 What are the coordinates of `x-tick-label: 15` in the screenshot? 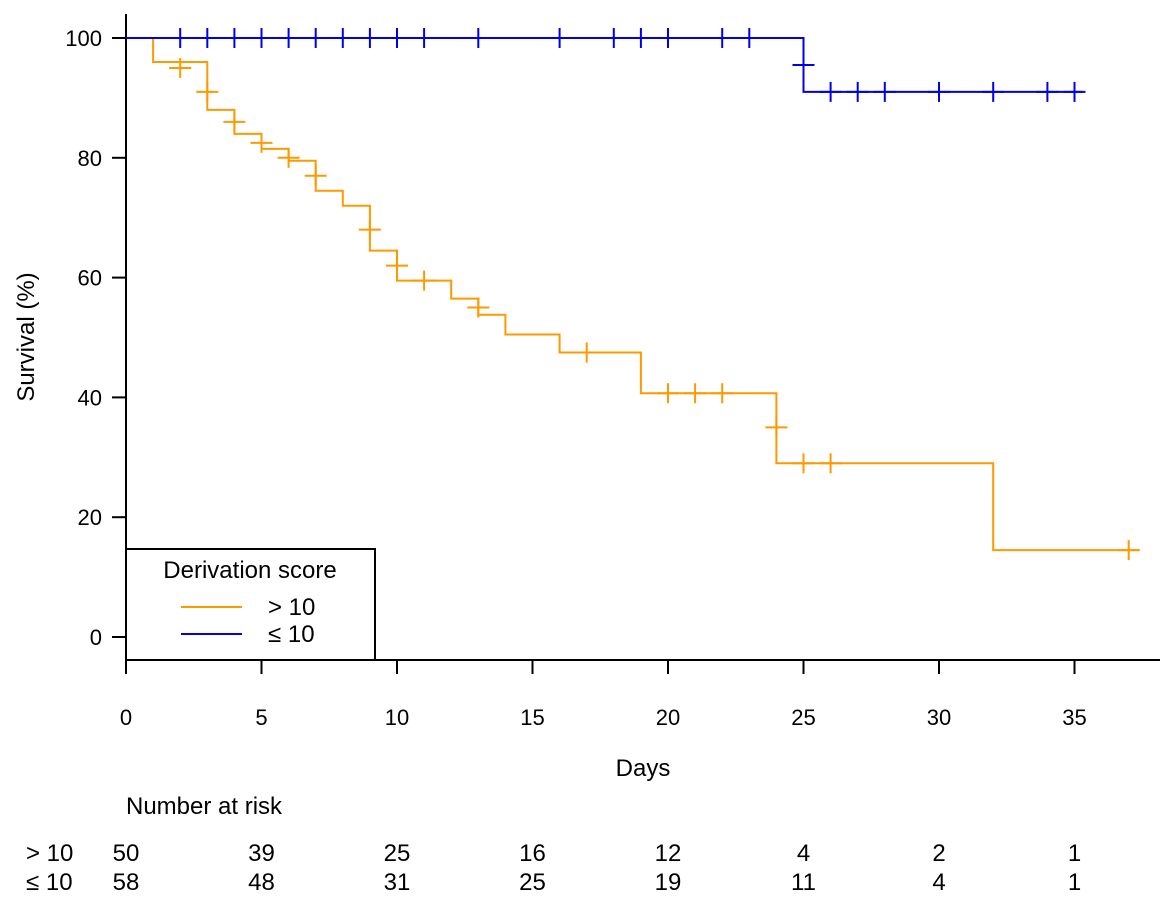 It's located at (532, 717).